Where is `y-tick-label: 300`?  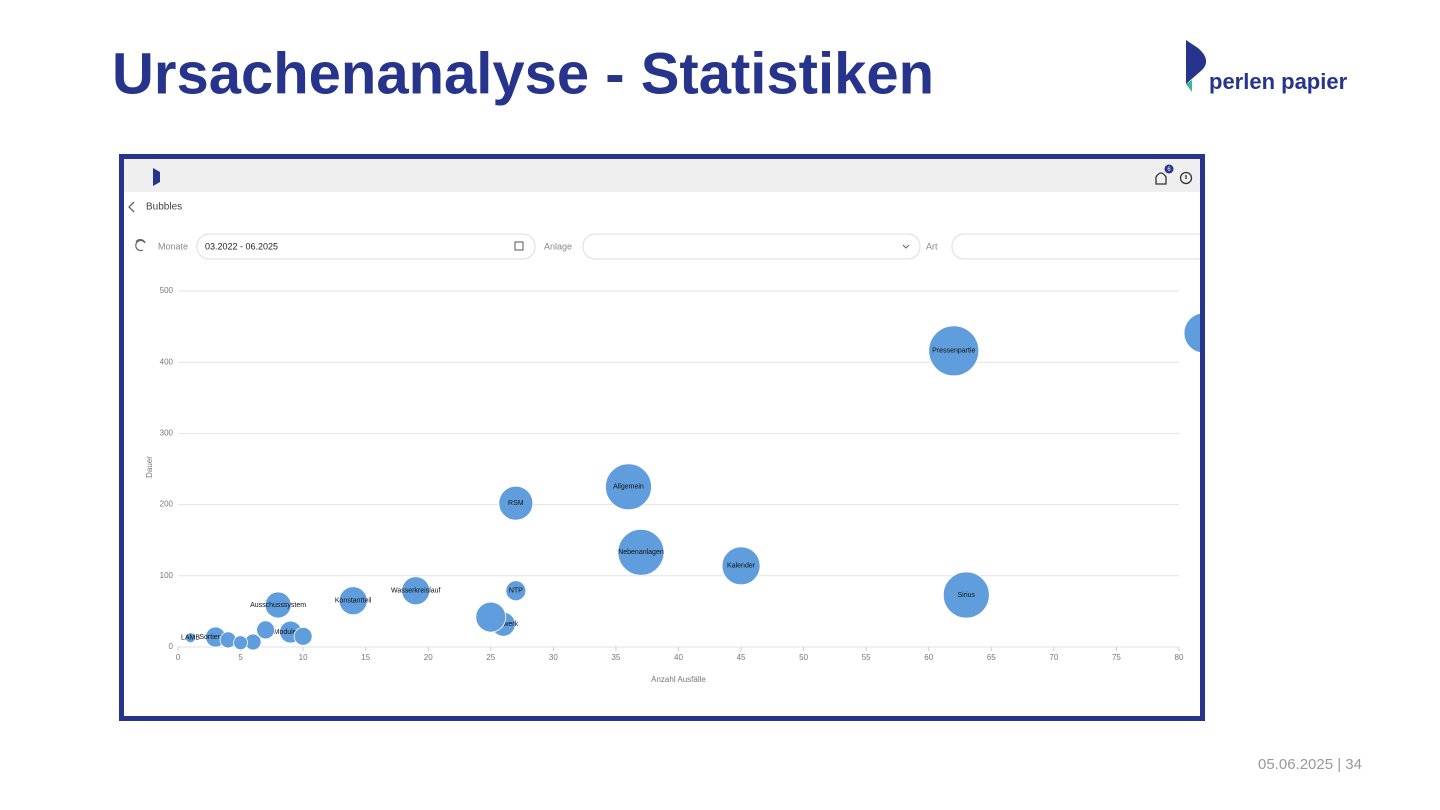 y-tick-label: 300 is located at coordinates (167, 433).